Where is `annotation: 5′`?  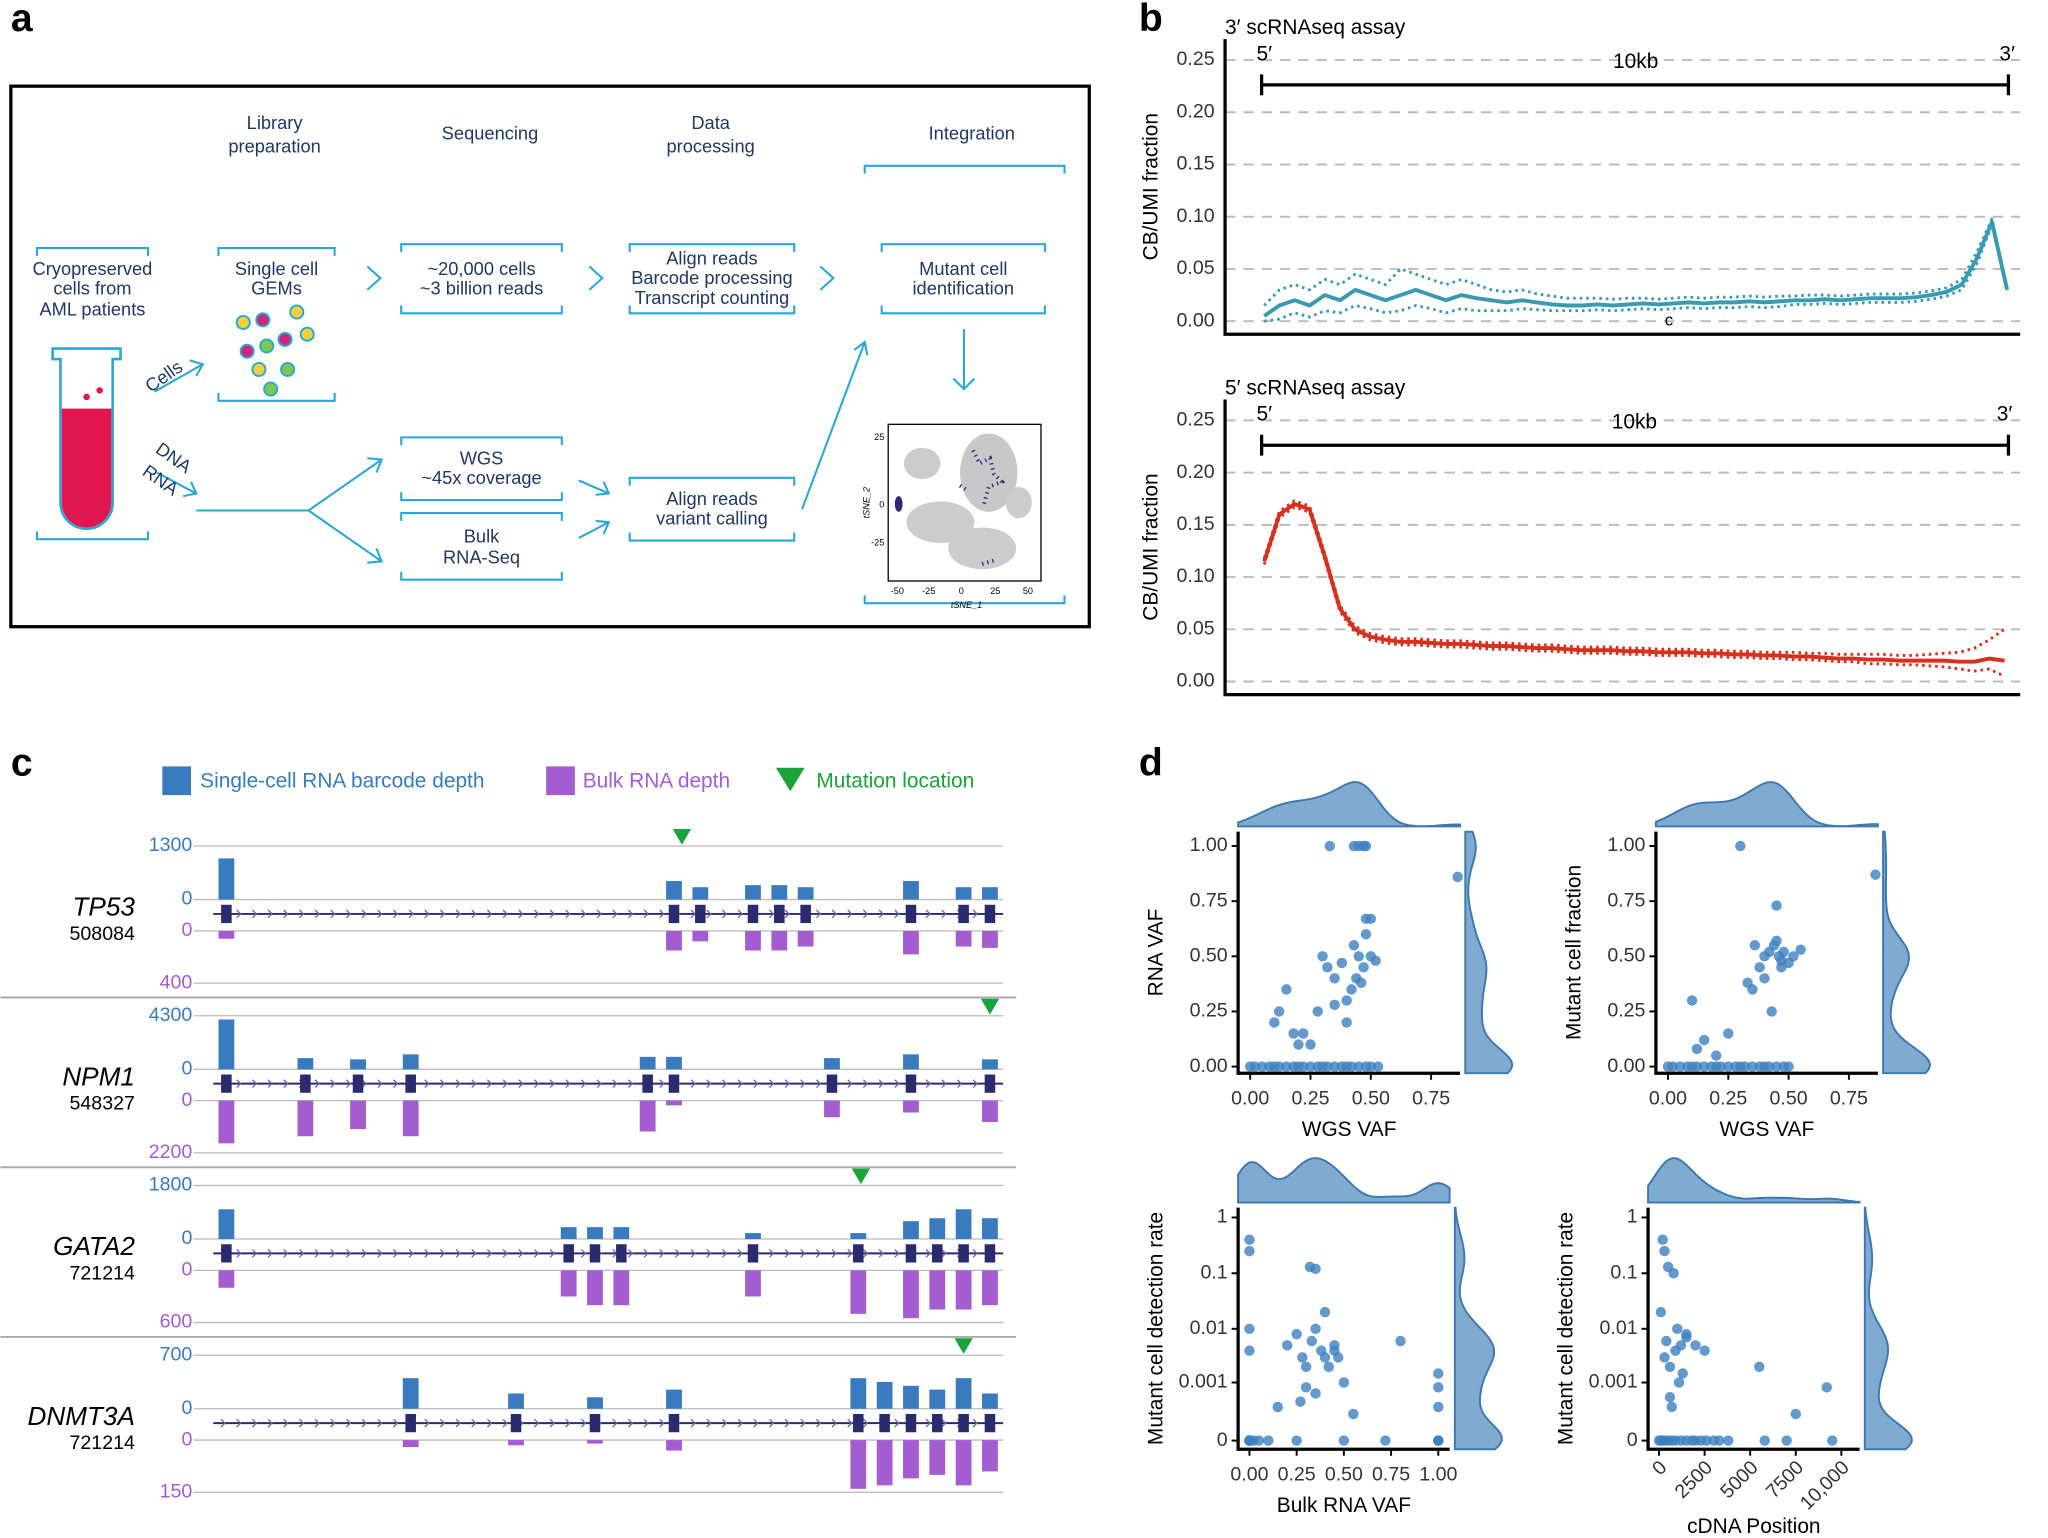 annotation: 5′ is located at coordinates (1264, 414).